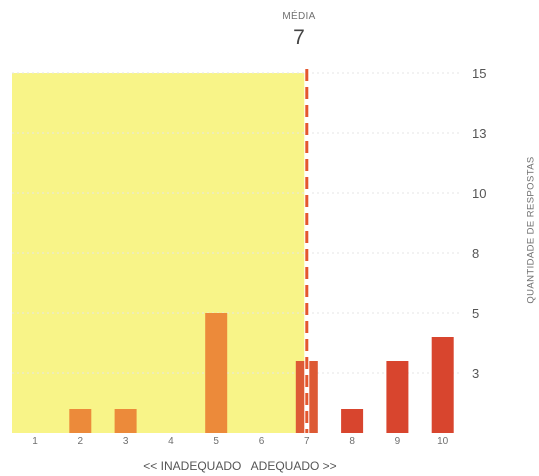  What do you see at coordinates (299, 16) in the screenshot?
I see `mean-label: MÉDIA` at bounding box center [299, 16].